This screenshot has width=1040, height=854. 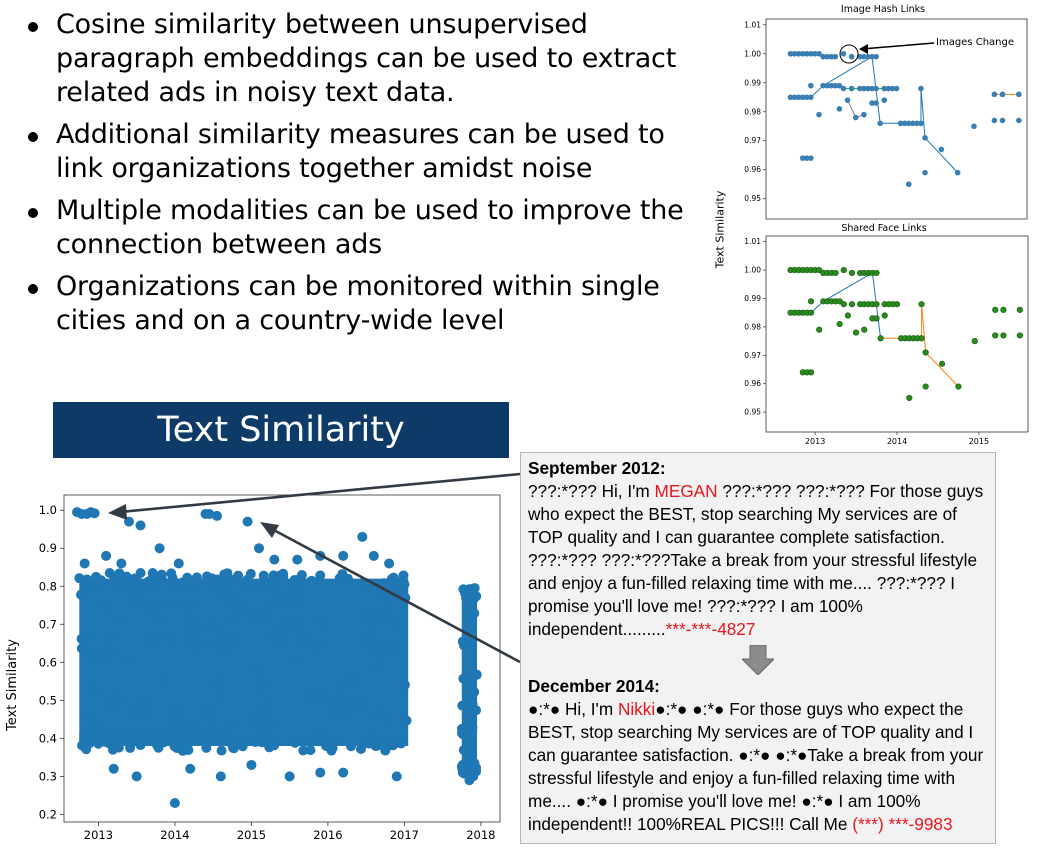 What do you see at coordinates (752, 383) in the screenshot?
I see `y-tick-label: 0.96` at bounding box center [752, 383].